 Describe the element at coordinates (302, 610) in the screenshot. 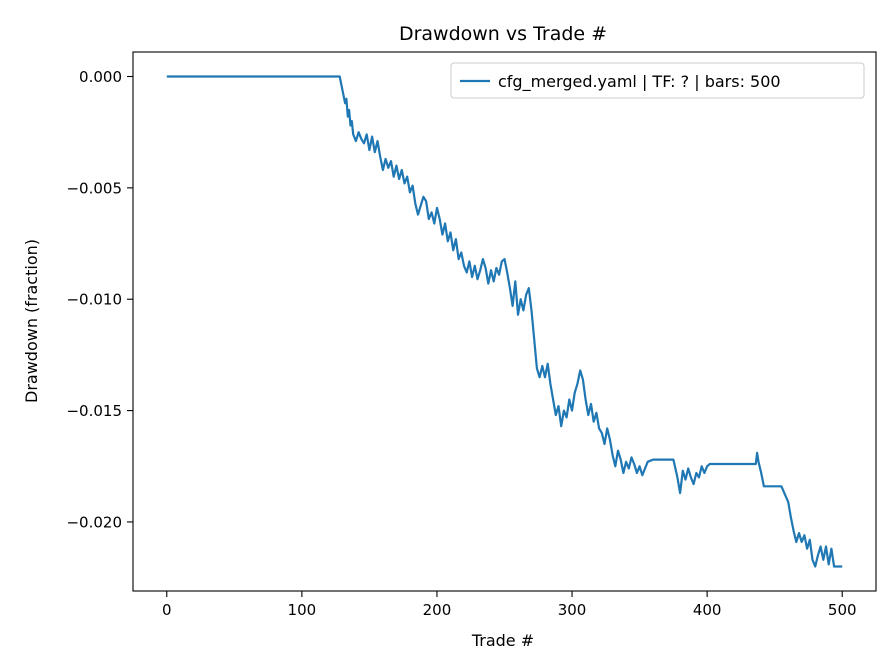

I see `x-tick-label: 100` at that location.